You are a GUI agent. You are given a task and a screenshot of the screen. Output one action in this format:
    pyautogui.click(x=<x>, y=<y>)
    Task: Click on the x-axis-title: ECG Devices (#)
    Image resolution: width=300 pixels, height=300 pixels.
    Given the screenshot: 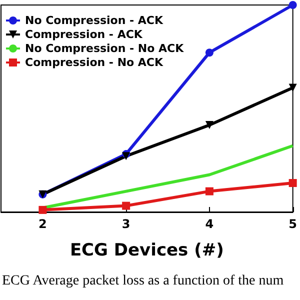 What is the action you would take?
    pyautogui.click(x=147, y=250)
    